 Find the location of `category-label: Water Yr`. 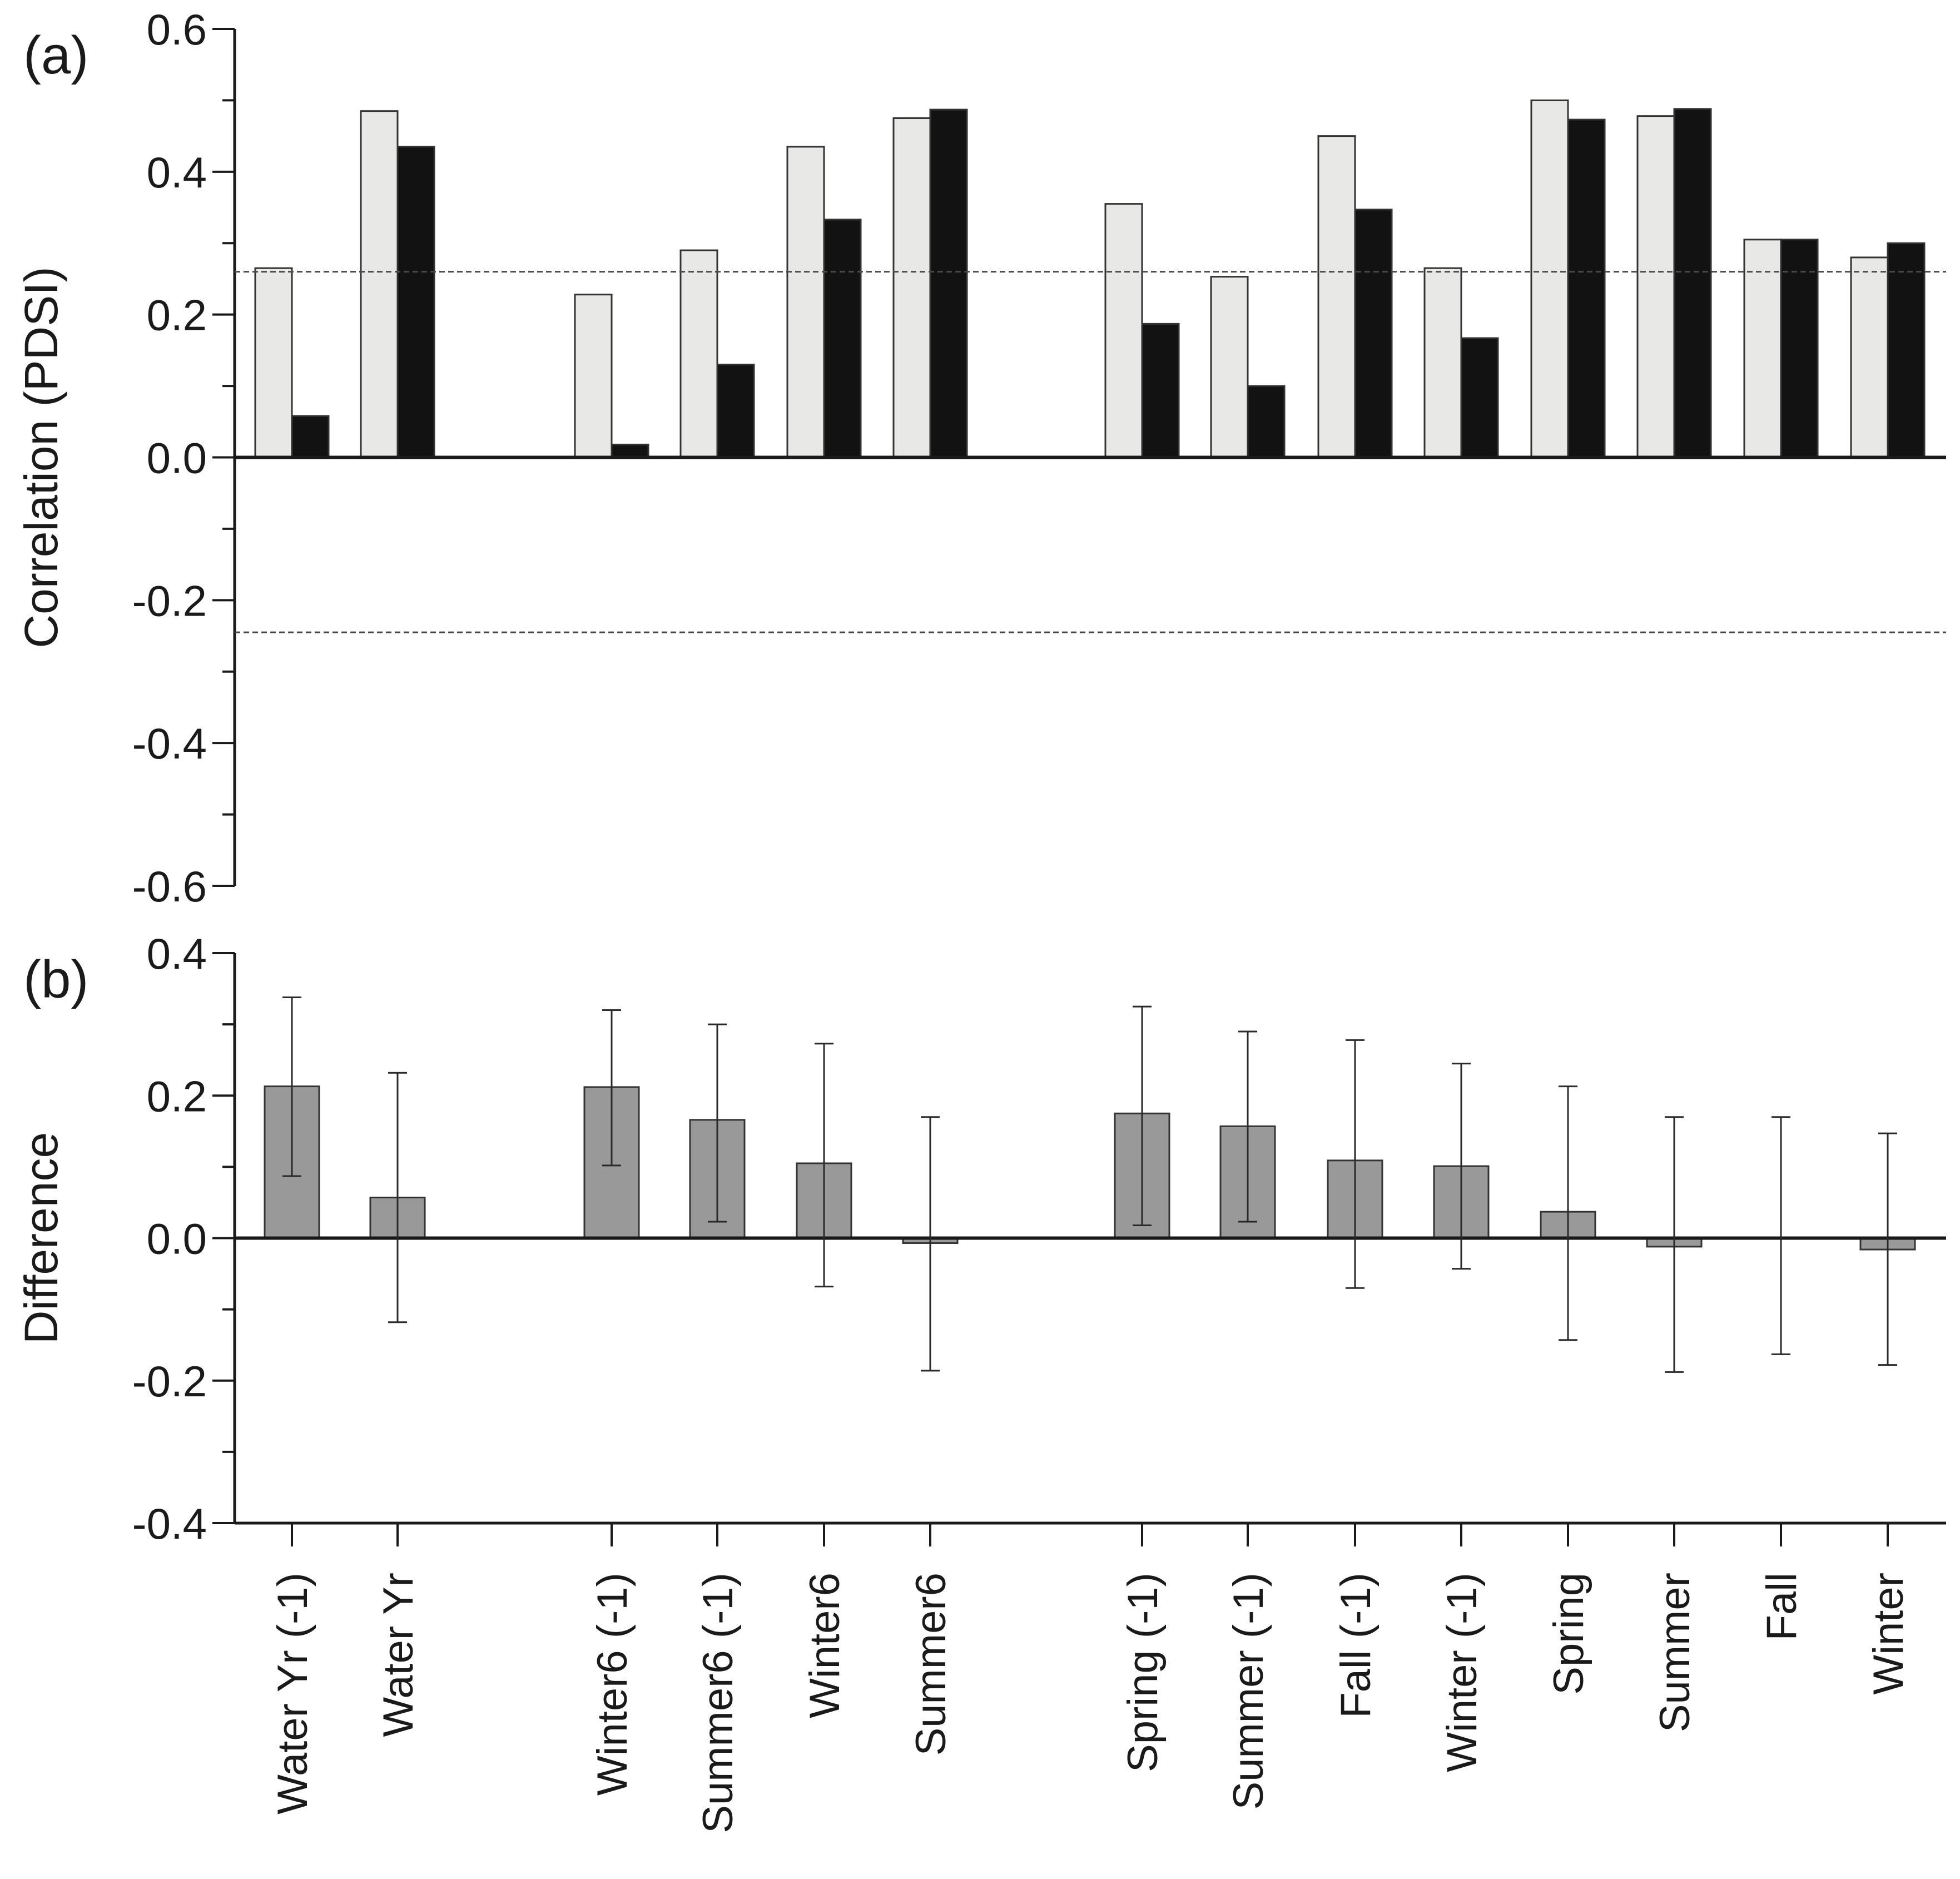

category-label: Water Yr is located at coordinates (399, 1655).